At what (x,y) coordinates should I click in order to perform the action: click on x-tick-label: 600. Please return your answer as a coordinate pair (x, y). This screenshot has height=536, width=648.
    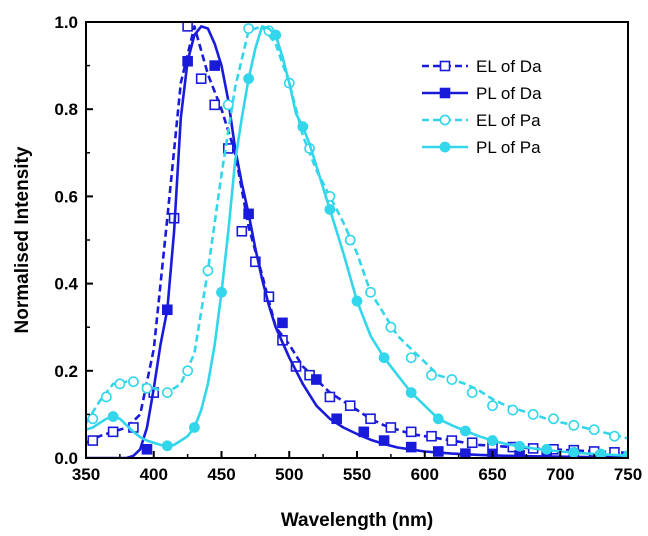
    Looking at the image, I should click on (425, 474).